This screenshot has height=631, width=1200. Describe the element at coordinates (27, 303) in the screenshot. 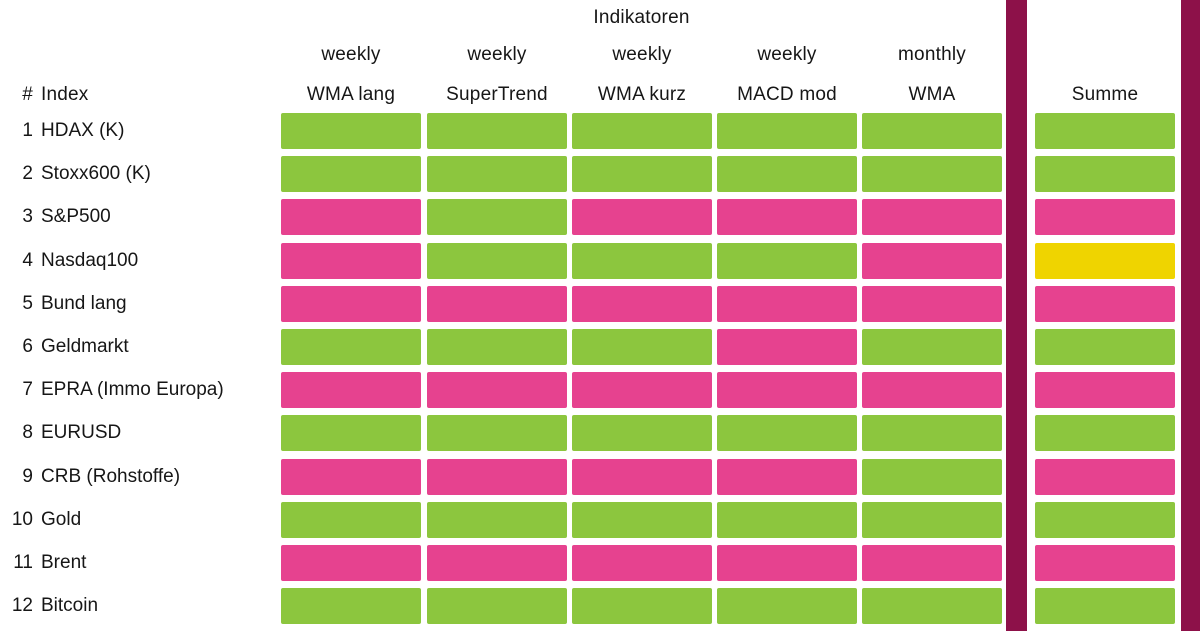

I see `row-number: 5` at that location.